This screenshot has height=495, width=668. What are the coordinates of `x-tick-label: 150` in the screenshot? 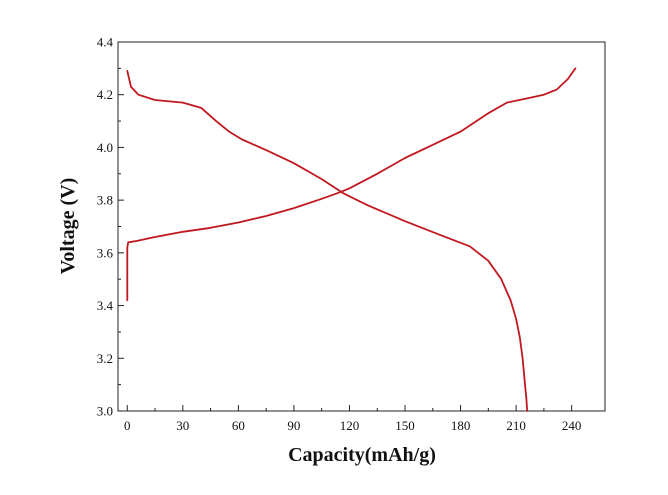 It's located at (405, 425).